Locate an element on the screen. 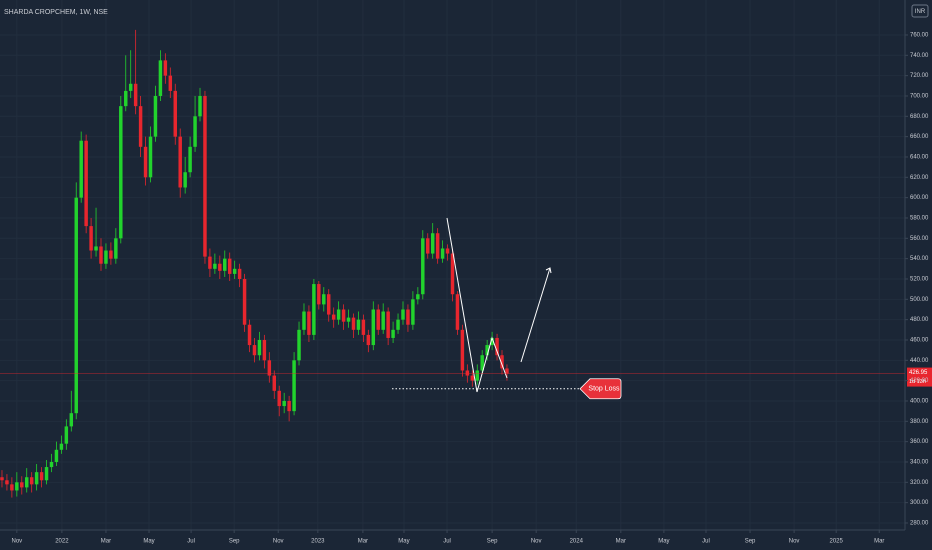 The height and width of the screenshot is (550, 932). arrow-head is located at coordinates (548, 270).